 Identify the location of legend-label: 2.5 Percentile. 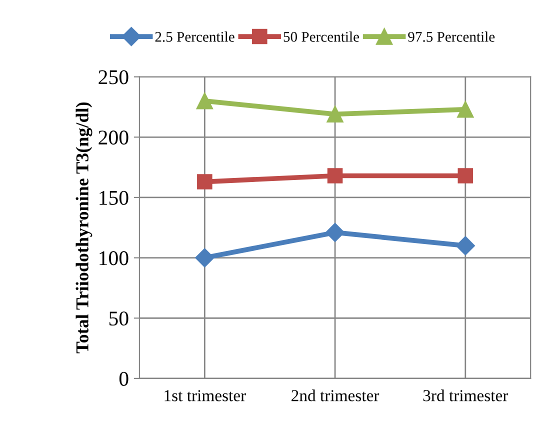
(194, 37).